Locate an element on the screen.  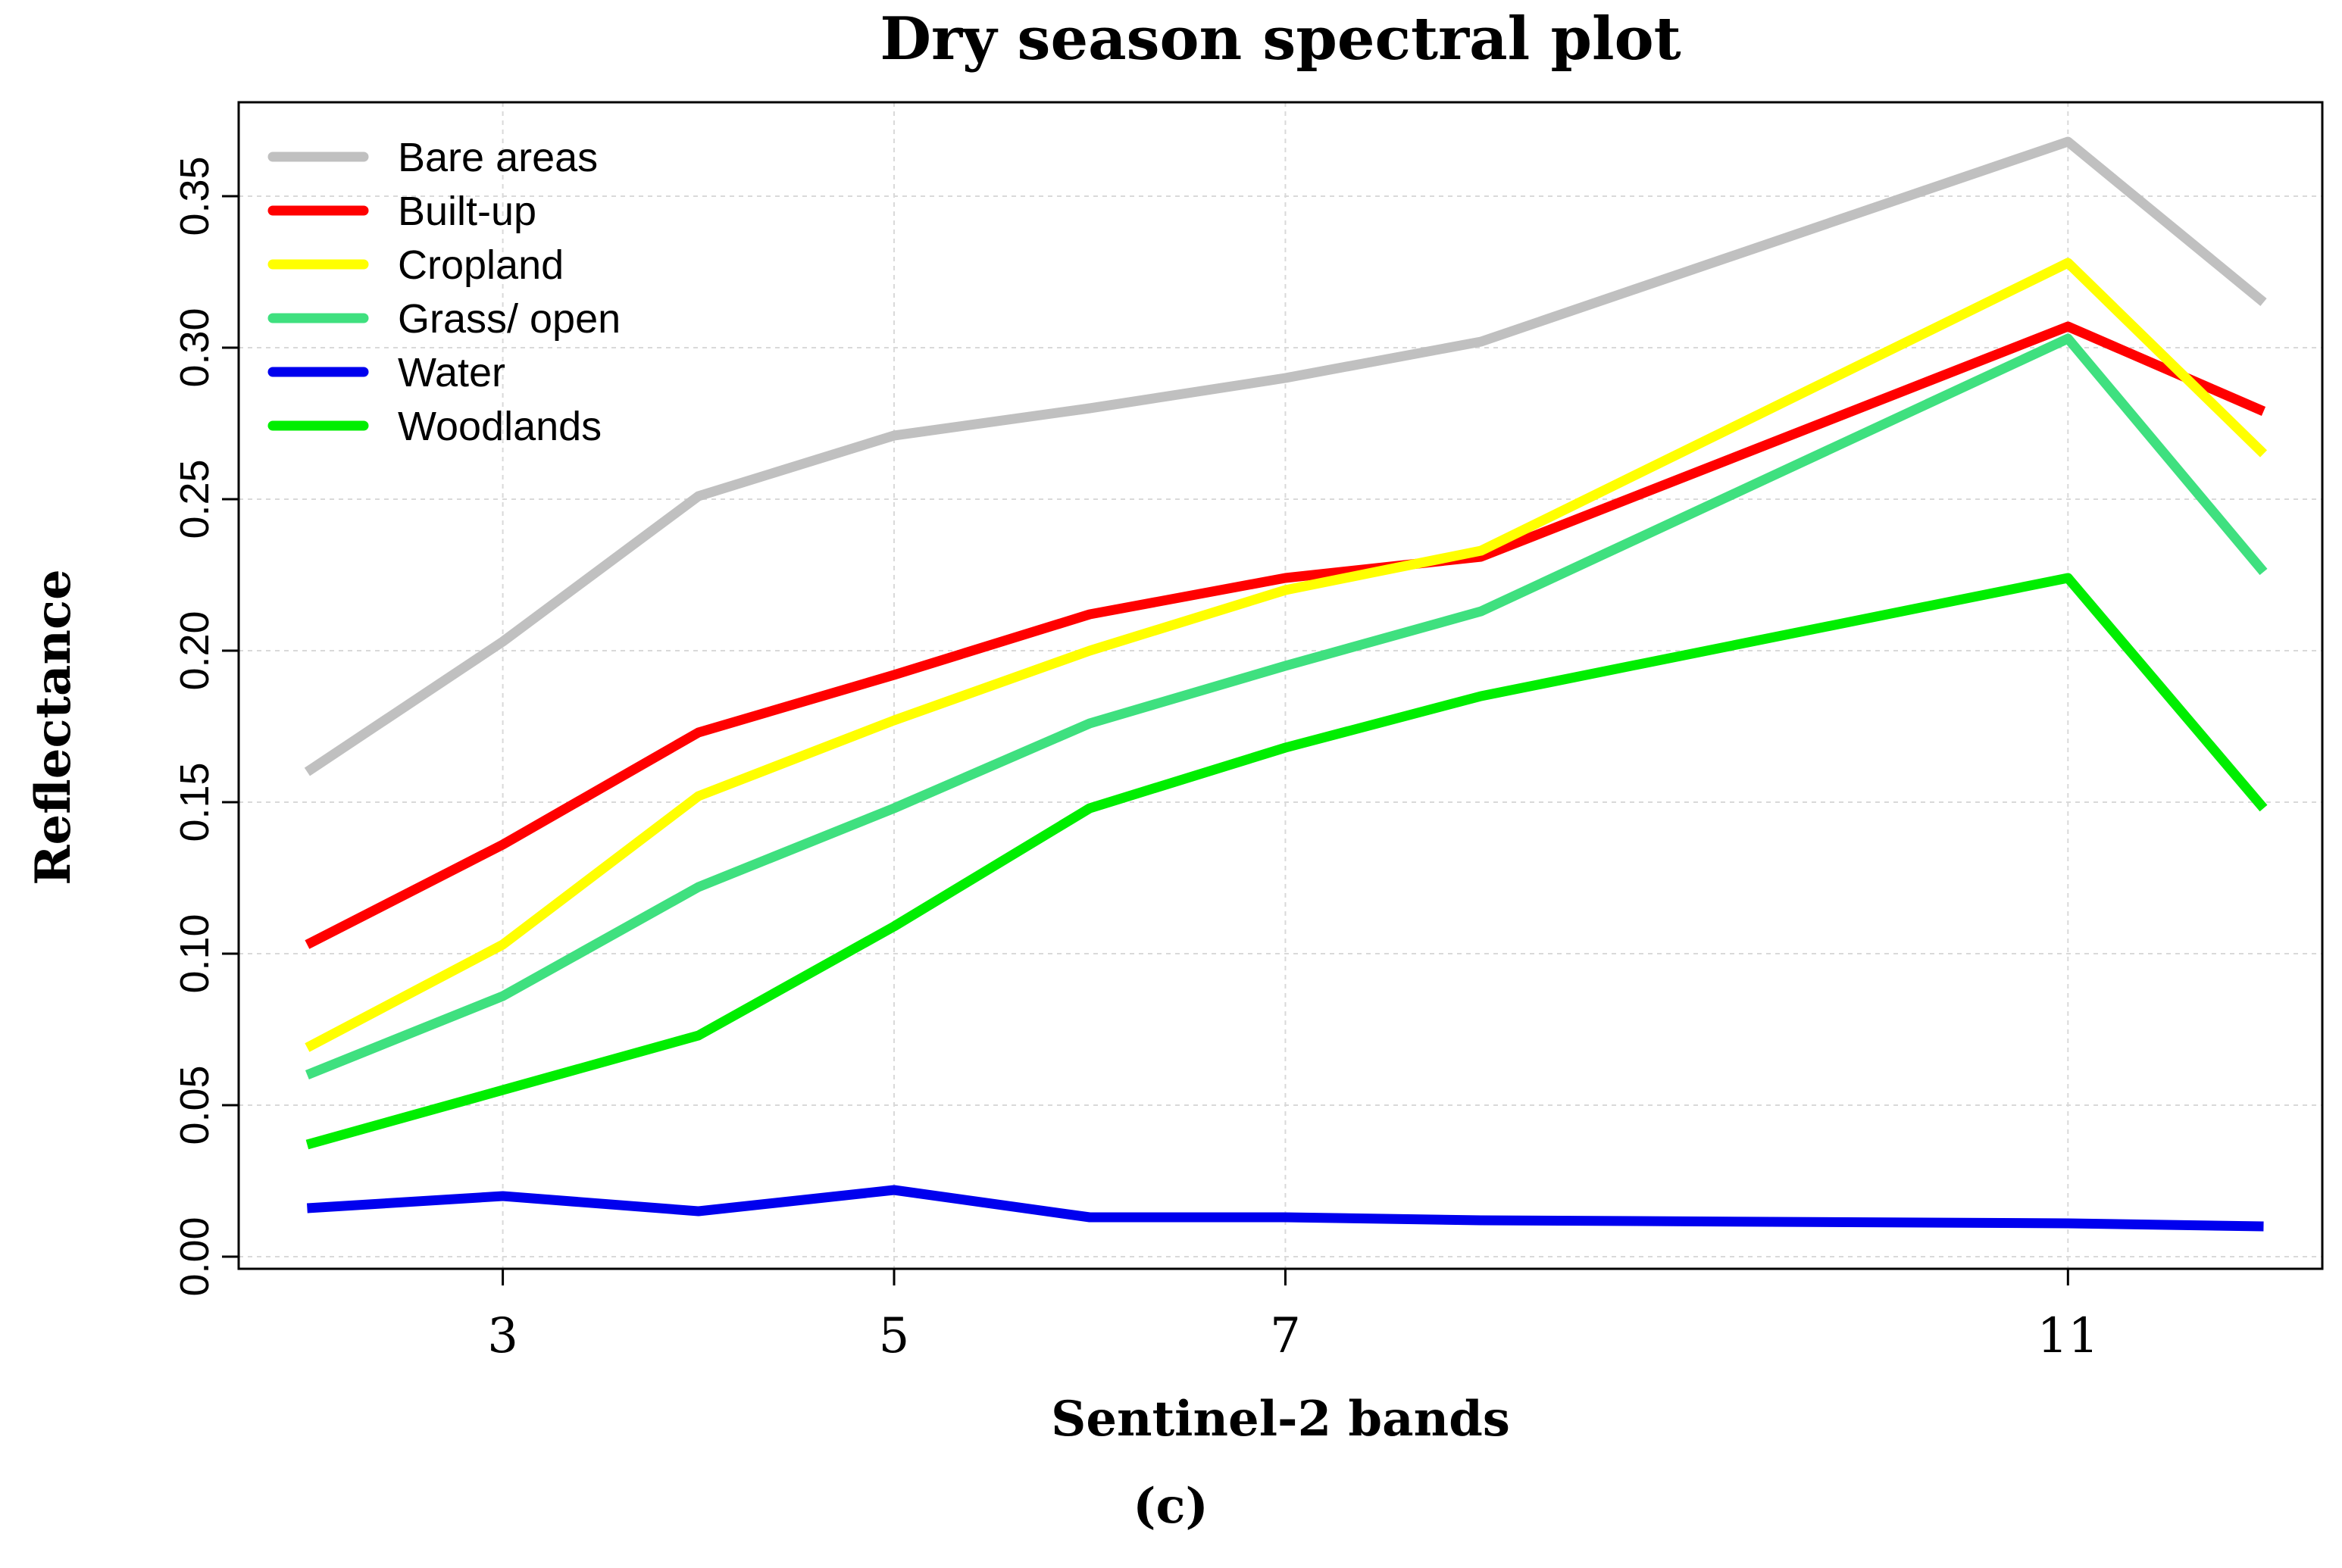
y-tick-label: 0.05 is located at coordinates (194, 1105).